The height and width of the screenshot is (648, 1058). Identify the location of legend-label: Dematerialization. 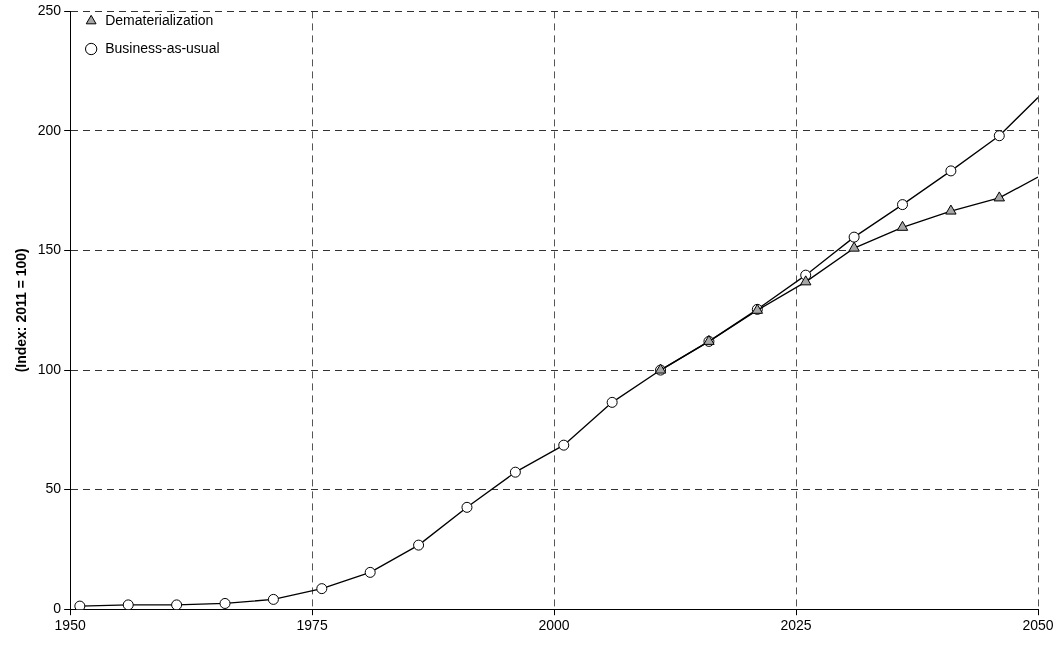
(159, 19).